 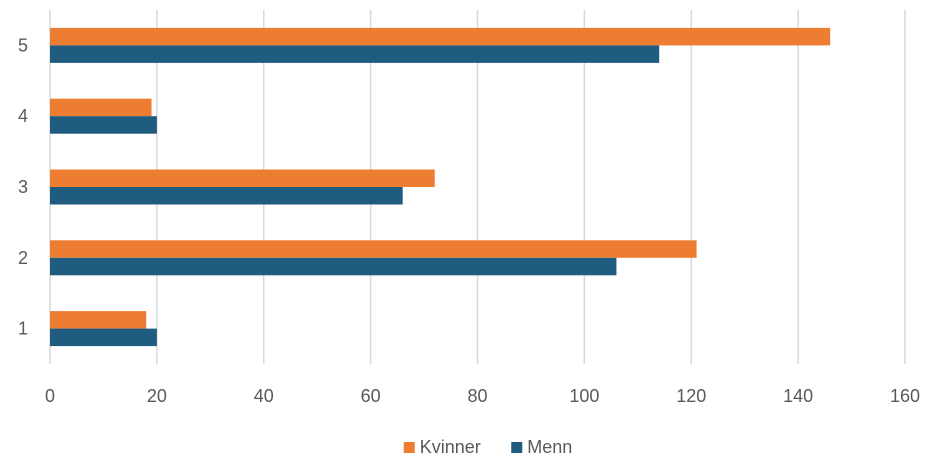 What do you see at coordinates (798, 396) in the screenshot?
I see `x-tick-label: 140` at bounding box center [798, 396].